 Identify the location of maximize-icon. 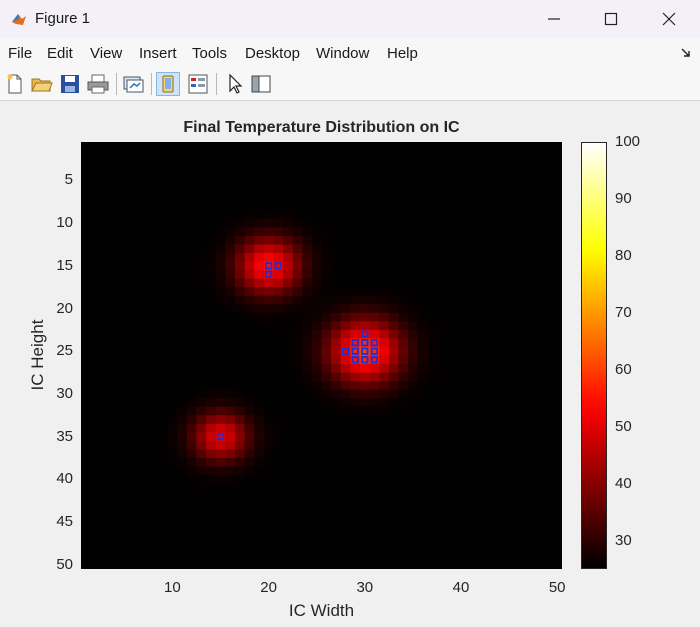
(611, 19).